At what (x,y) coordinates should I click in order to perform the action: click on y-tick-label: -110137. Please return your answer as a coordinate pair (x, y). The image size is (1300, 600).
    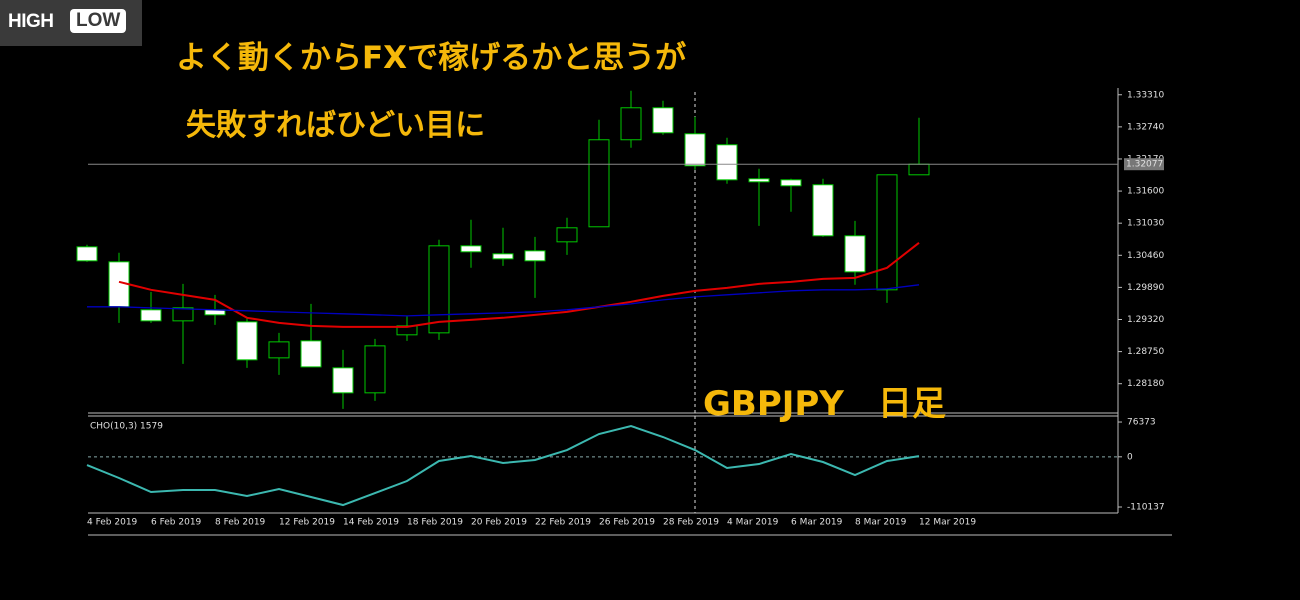
    Looking at the image, I should click on (1146, 508).